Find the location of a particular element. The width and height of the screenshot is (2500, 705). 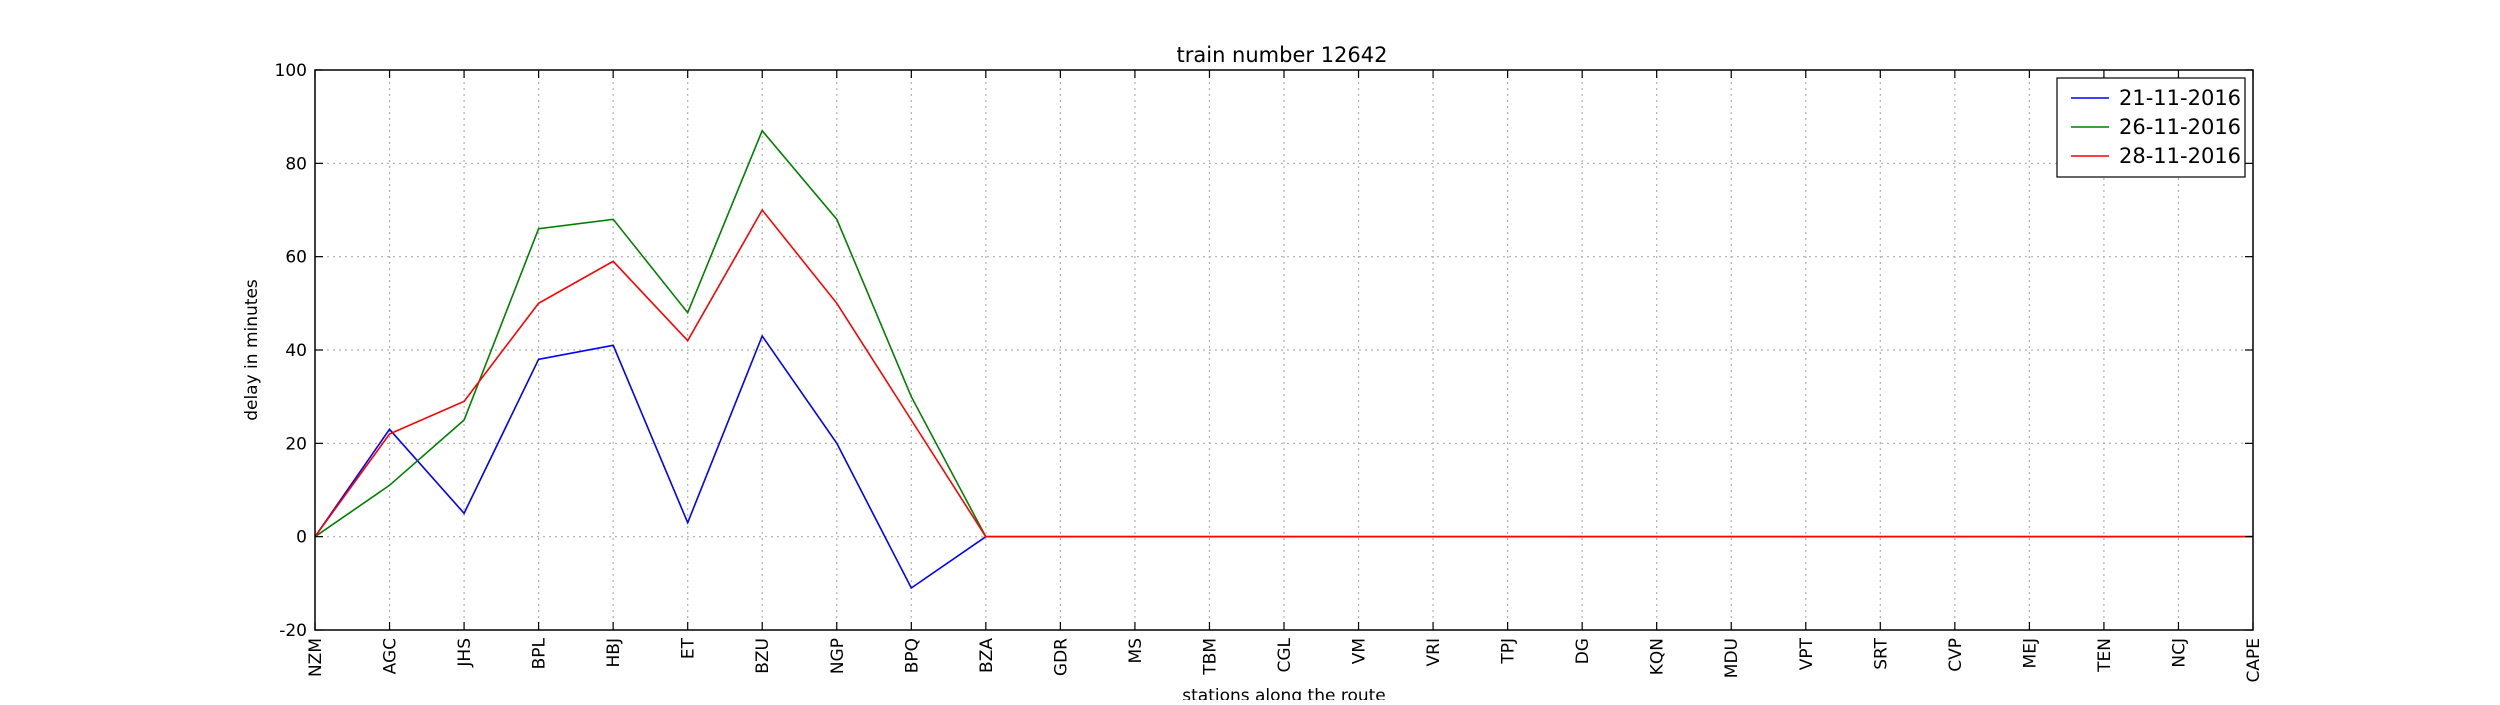

x-tick-label: TBM is located at coordinates (1210, 657).